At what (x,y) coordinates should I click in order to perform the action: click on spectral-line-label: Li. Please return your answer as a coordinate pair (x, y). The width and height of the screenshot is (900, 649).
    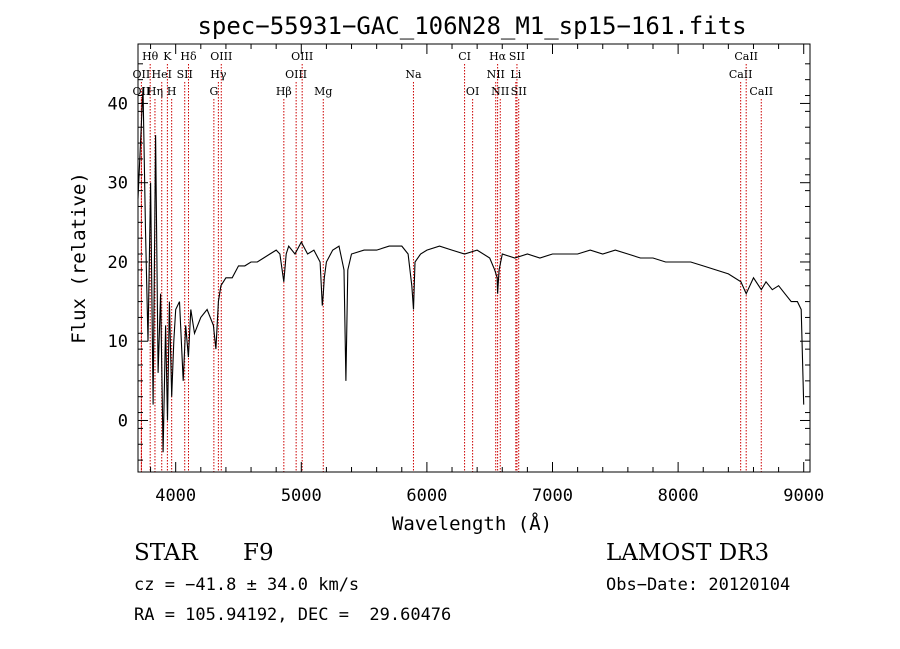
    Looking at the image, I should click on (515, 74).